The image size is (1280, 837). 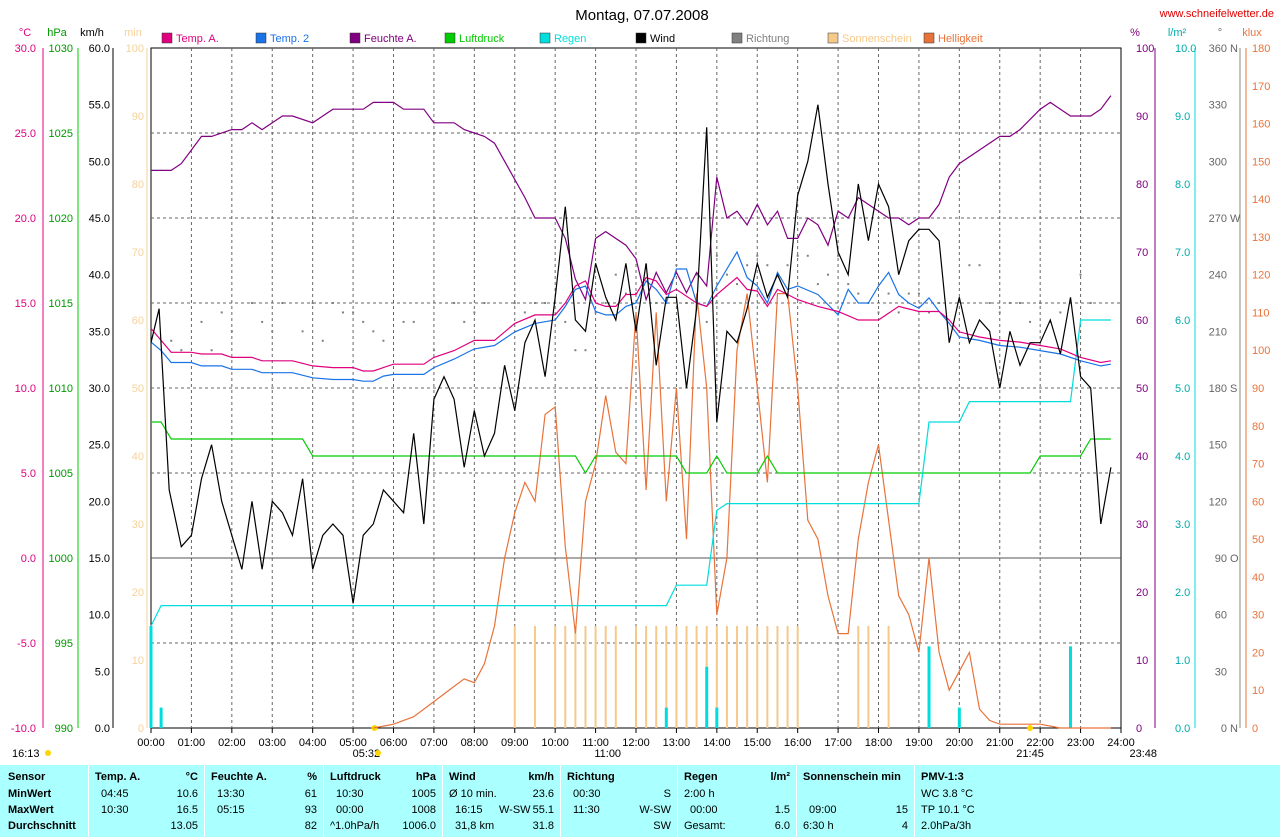 What do you see at coordinates (1216, 14) in the screenshot?
I see `site-link: www.schneifelwetter.de` at bounding box center [1216, 14].